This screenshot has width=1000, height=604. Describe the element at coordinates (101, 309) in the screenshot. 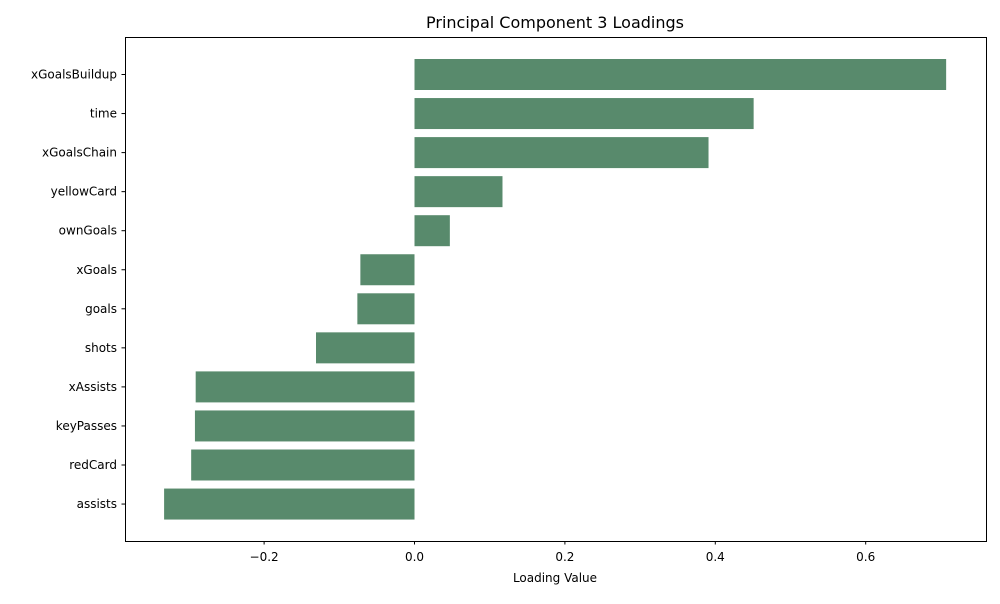

I see `y-tick-label: goals` at that location.